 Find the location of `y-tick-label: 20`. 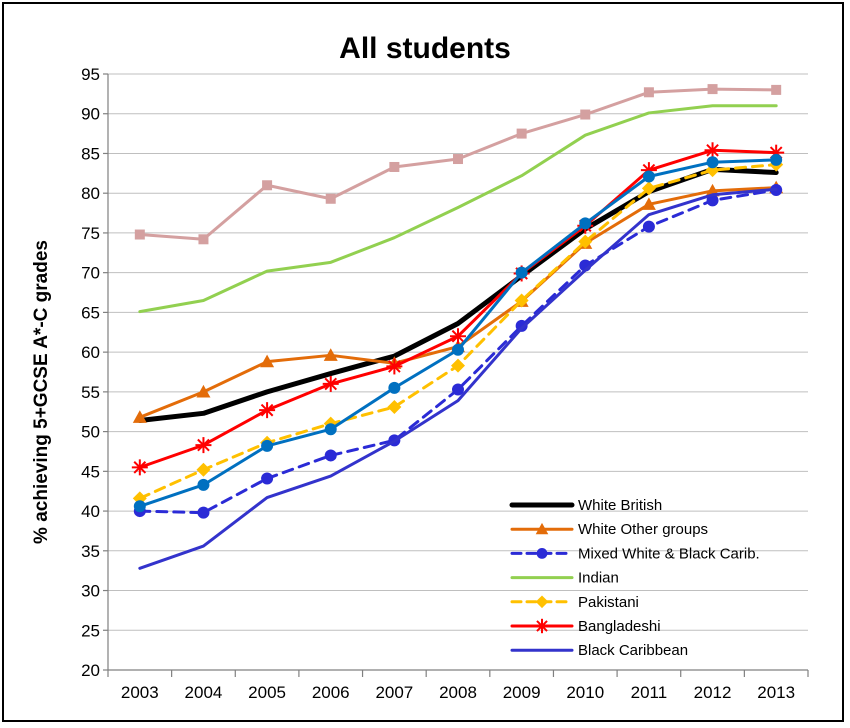

y-tick-label: 20 is located at coordinates (90, 670).